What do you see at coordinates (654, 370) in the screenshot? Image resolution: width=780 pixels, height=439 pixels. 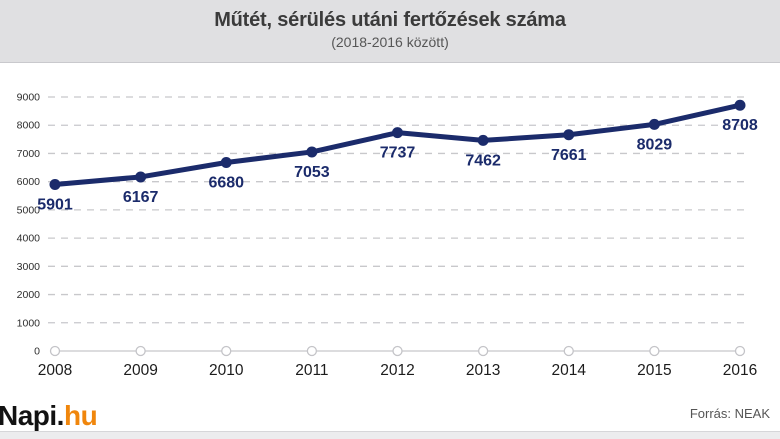 I see `x-tick-label: 2015` at bounding box center [654, 370].